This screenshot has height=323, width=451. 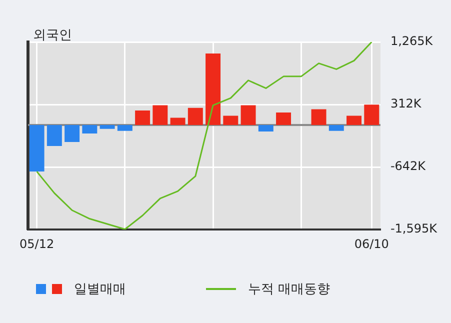 What do you see at coordinates (37, 243) in the screenshot?
I see `x-tick-label: 05/12` at bounding box center [37, 243].